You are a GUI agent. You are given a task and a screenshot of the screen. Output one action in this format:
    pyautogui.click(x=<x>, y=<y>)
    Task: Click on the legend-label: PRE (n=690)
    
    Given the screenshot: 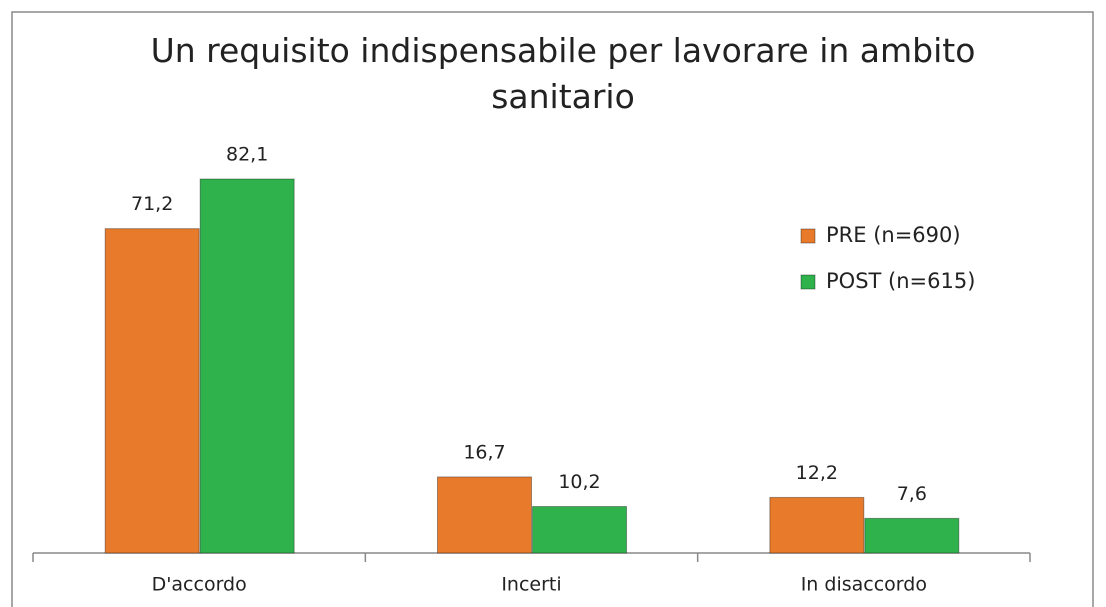 What is the action you would take?
    pyautogui.click(x=893, y=235)
    